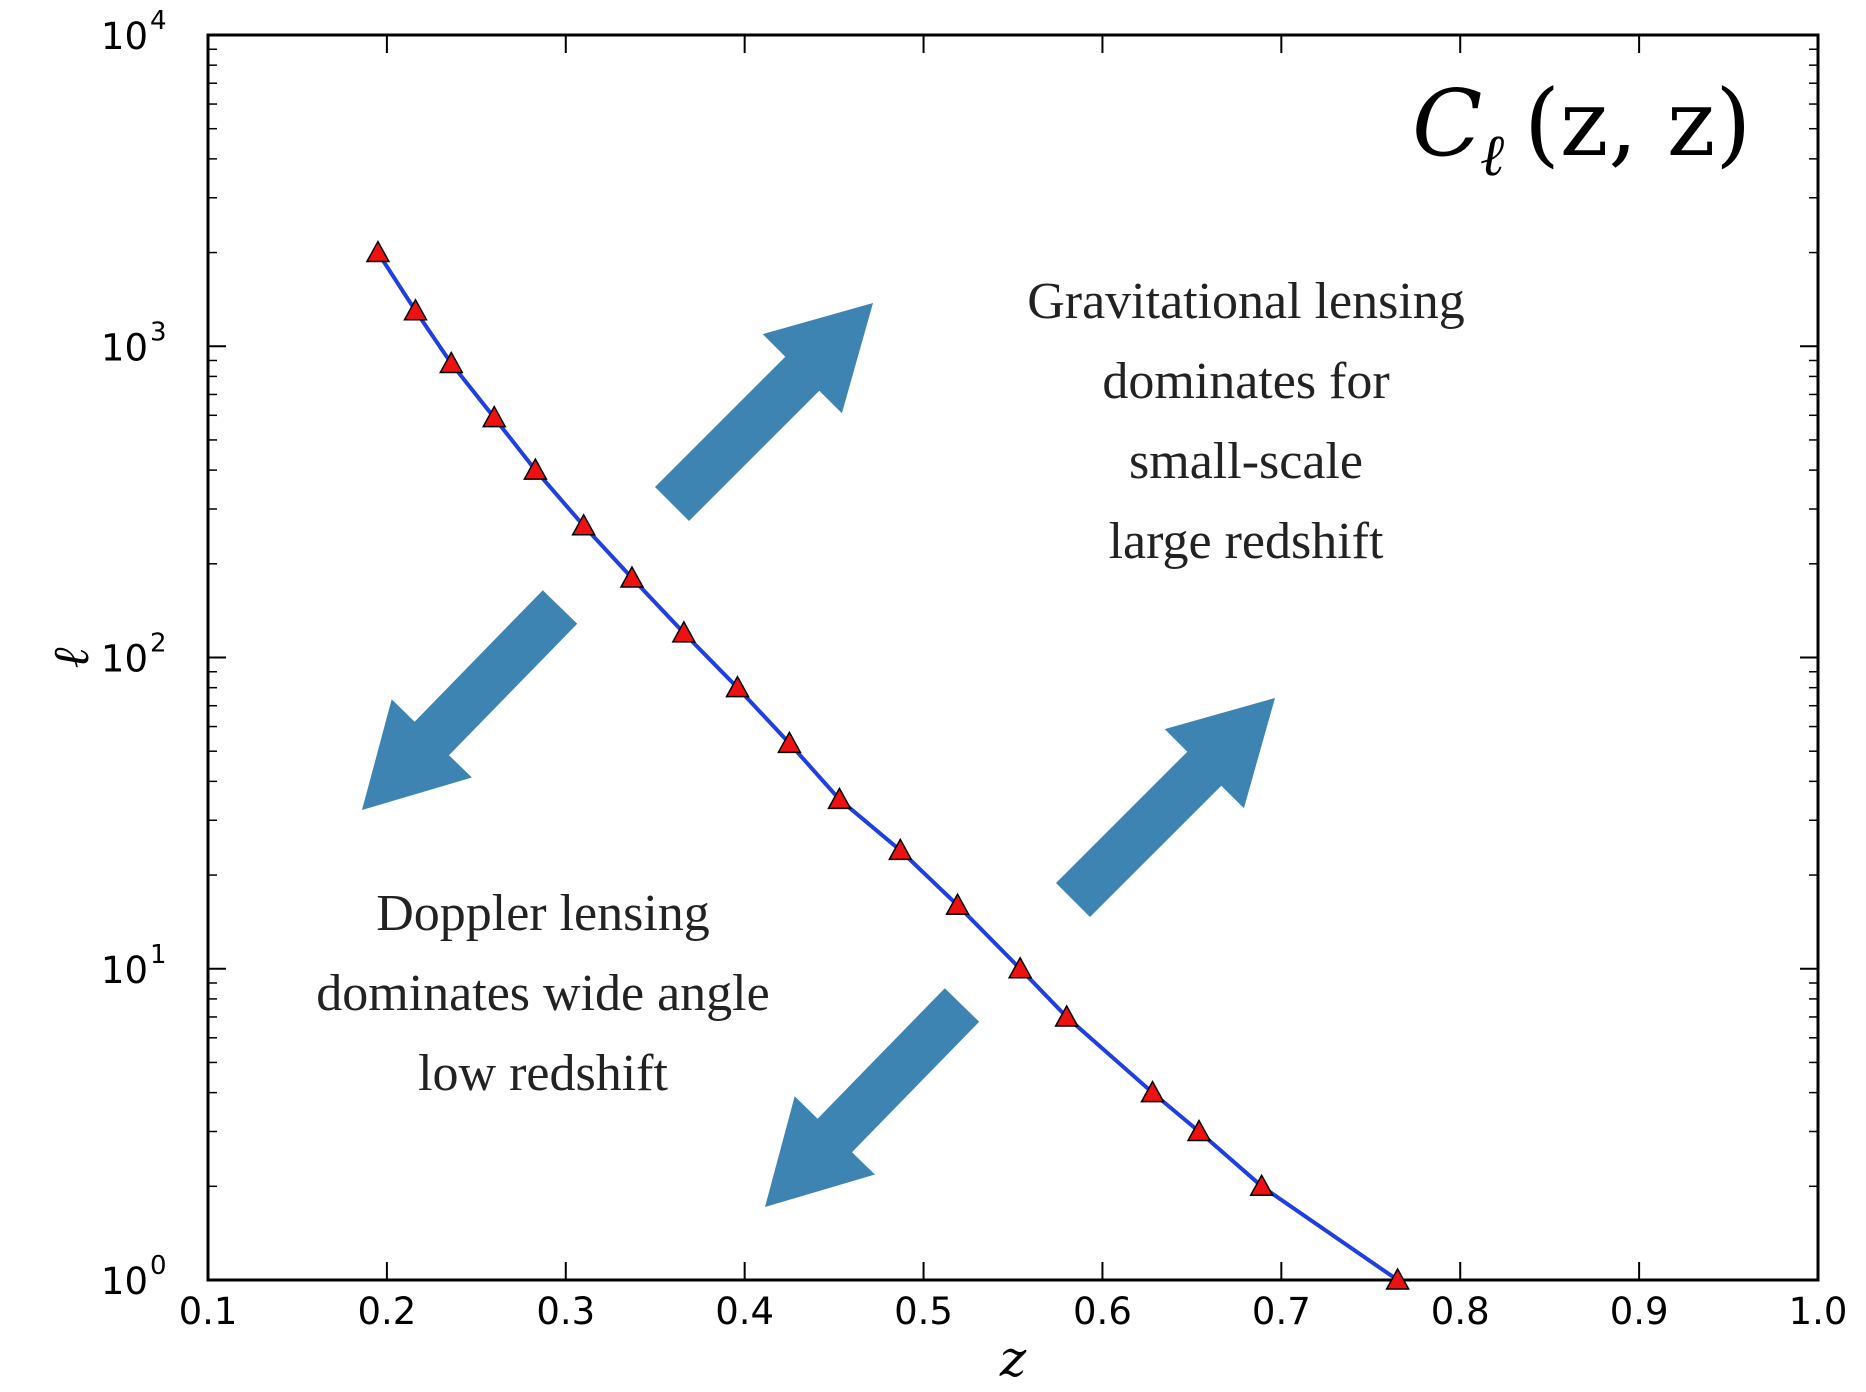 Image resolution: width=1866 pixels, height=1392 pixels. I want to click on title-args: (z, z), so click(1637, 123).